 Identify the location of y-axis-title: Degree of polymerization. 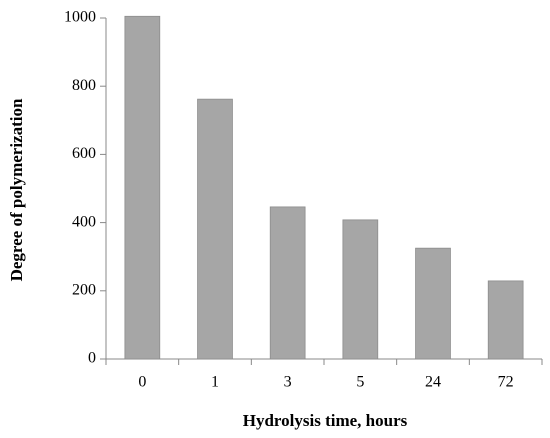
(16, 189).